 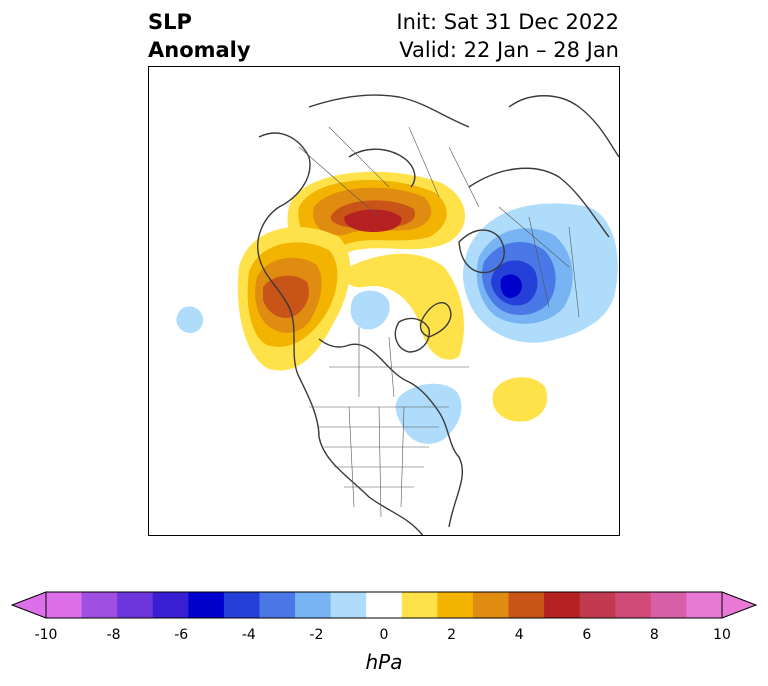 I want to click on title-slp: SLP, so click(x=170, y=22).